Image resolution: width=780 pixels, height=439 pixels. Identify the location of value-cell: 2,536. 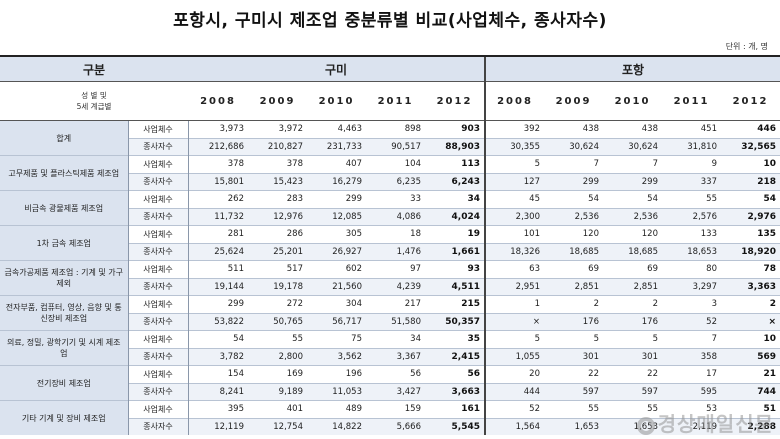
(632, 216).